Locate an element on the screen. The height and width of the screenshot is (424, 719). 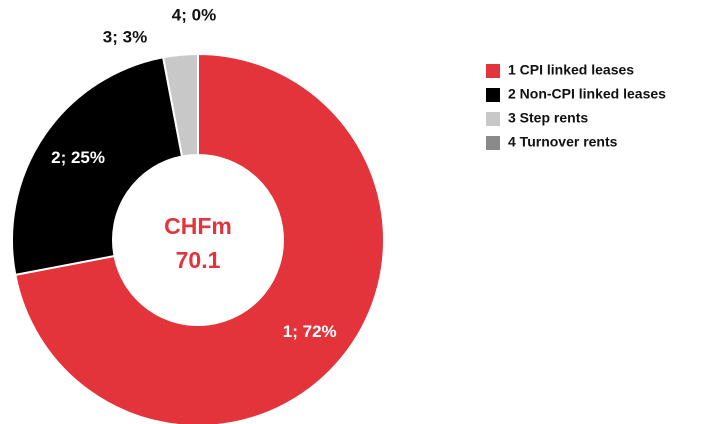
value-label: 3; 3% is located at coordinates (125, 36).